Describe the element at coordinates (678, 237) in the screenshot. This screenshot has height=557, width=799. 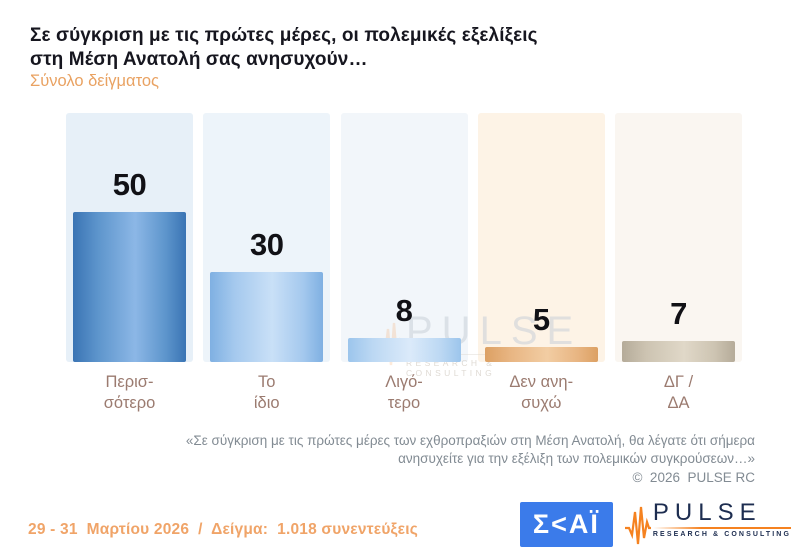
I see `bar-column: 7` at that location.